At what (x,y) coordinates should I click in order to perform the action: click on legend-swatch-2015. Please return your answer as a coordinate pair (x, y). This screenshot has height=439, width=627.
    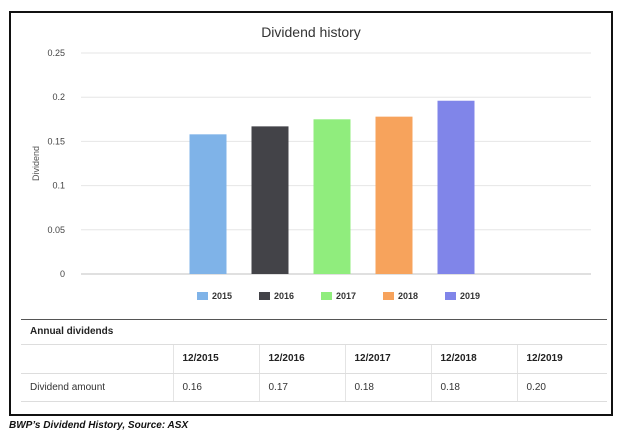
    Looking at the image, I should click on (202, 296).